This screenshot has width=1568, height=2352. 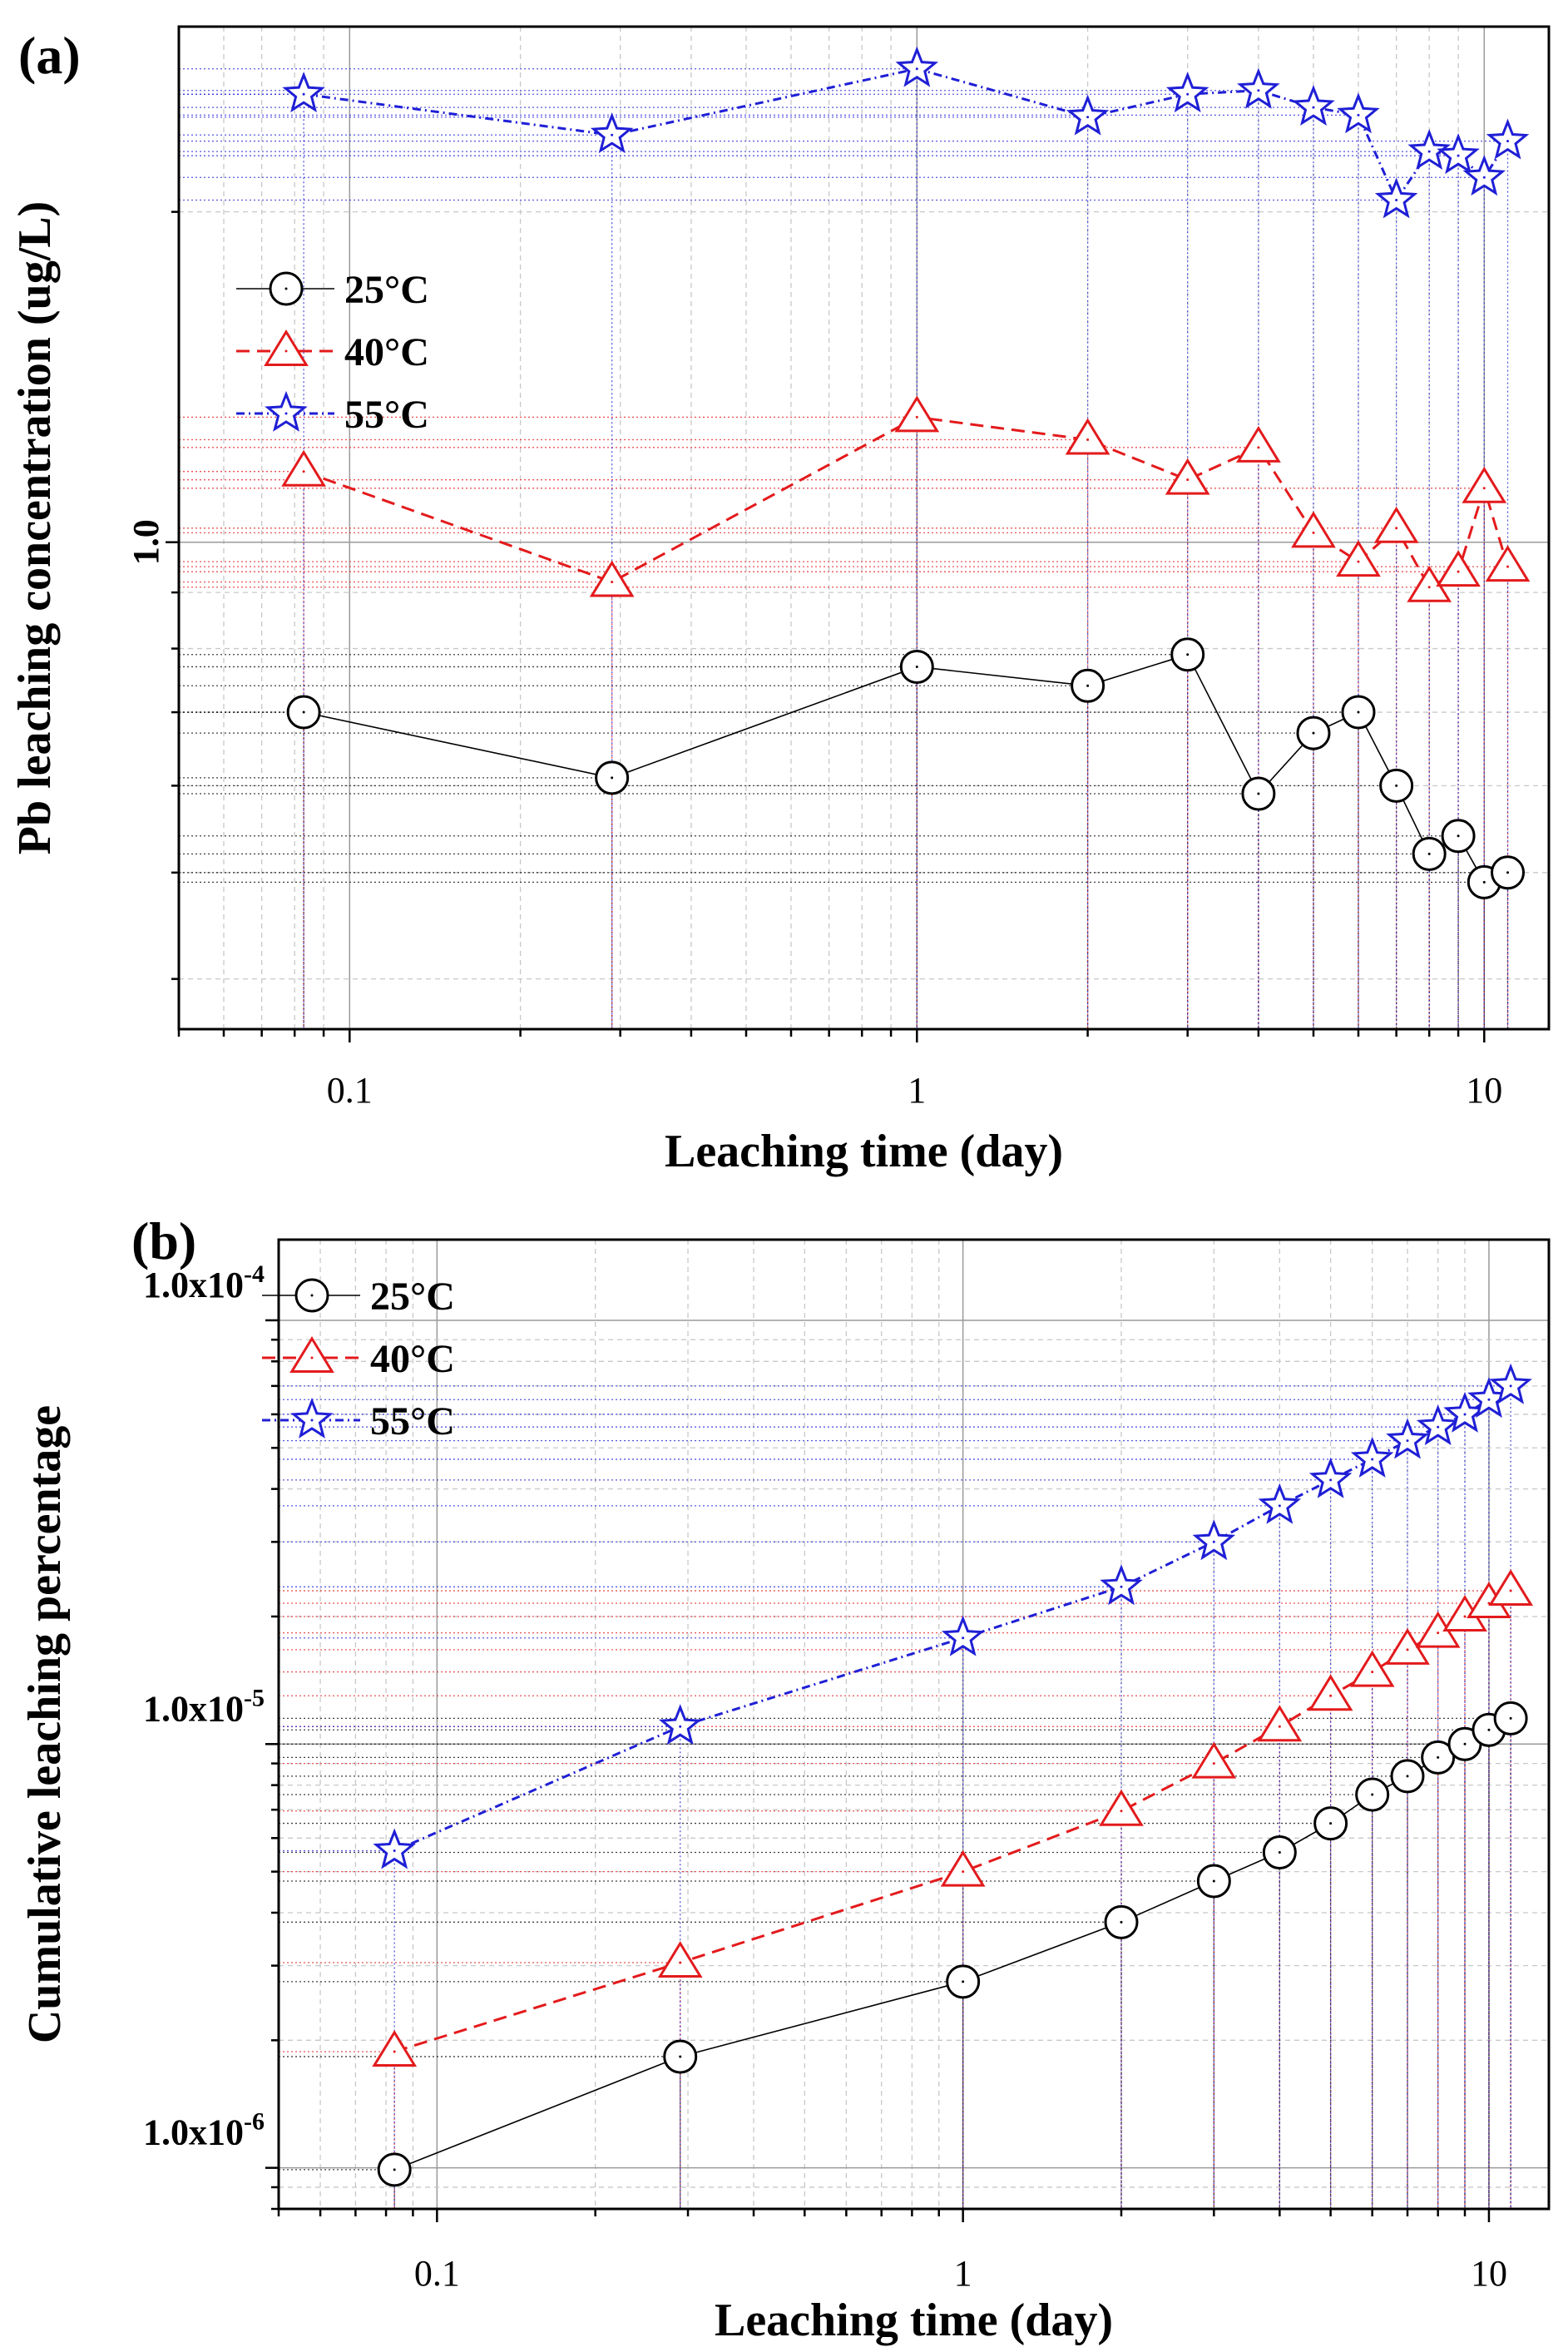 What do you see at coordinates (386, 352) in the screenshot?
I see `legend-label-40c: 40°C` at bounding box center [386, 352].